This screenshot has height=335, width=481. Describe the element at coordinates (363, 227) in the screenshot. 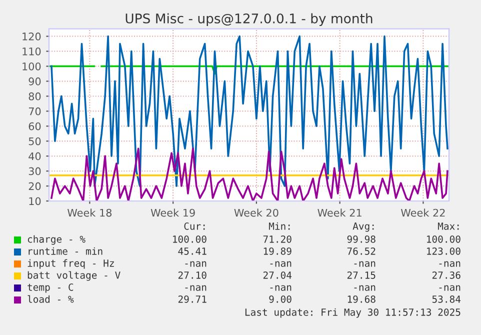

I see `text: Avg:` at that location.